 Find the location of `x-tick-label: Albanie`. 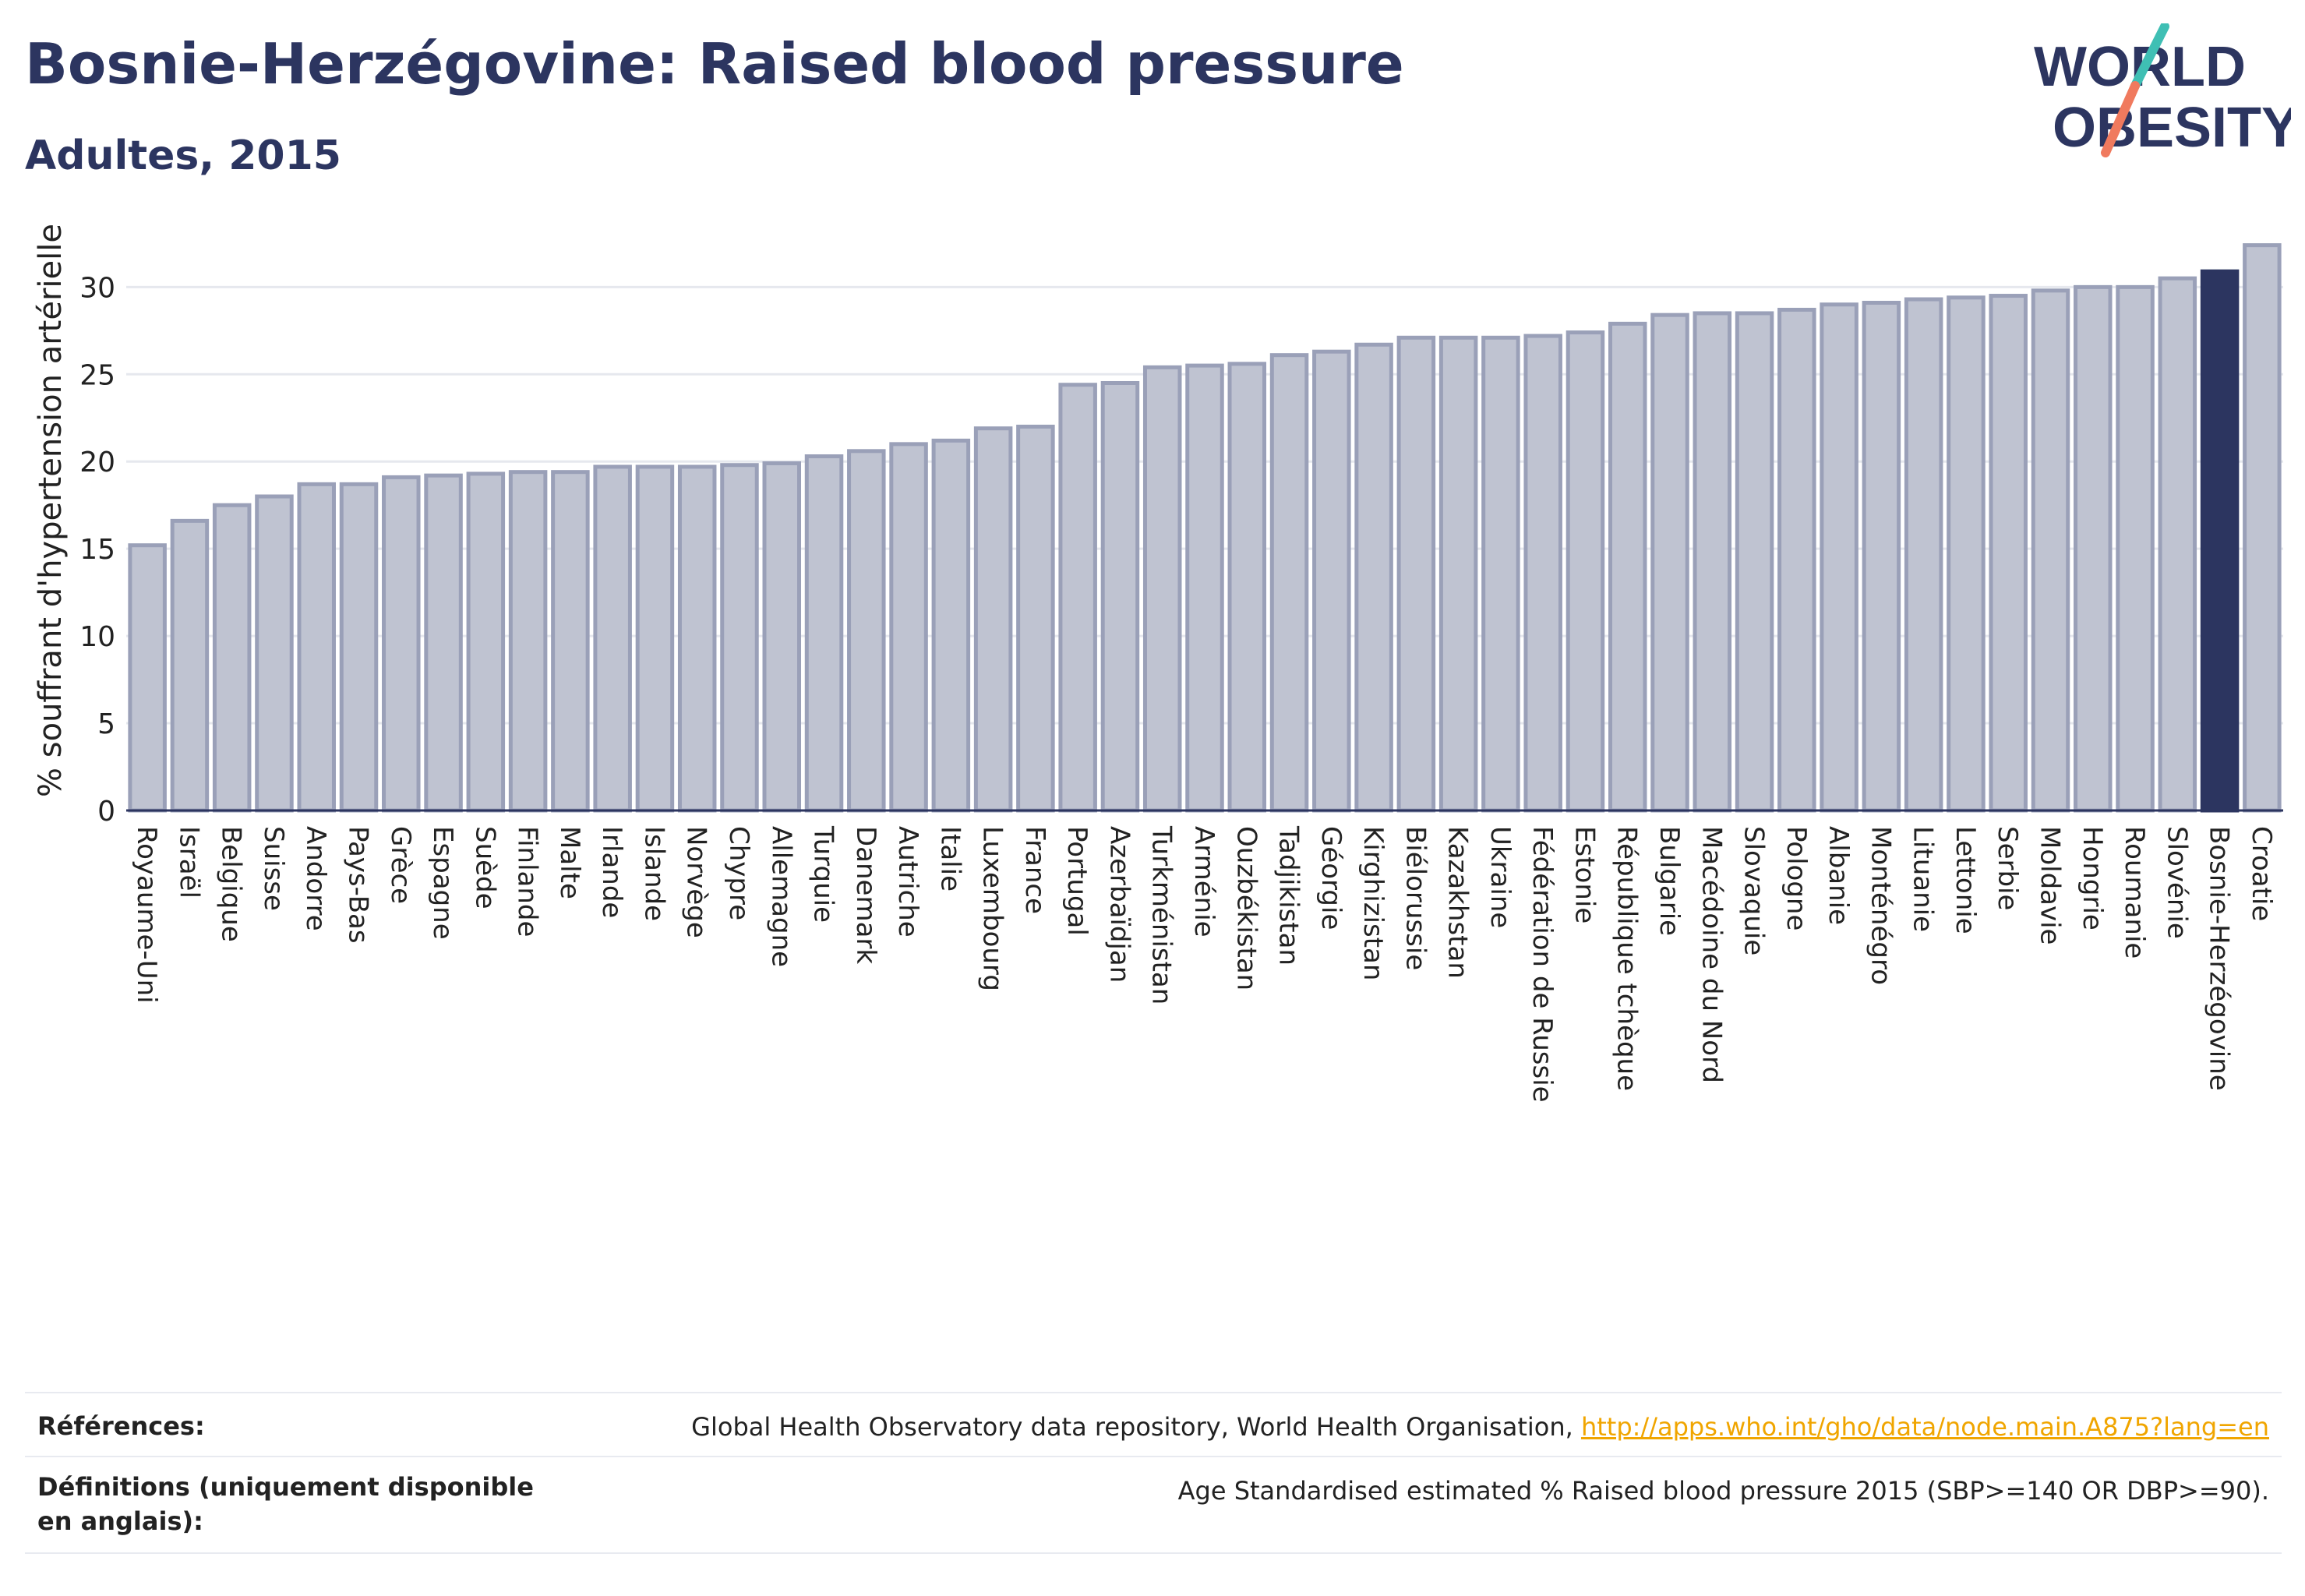

x-tick-label: Albanie is located at coordinates (1838, 875).